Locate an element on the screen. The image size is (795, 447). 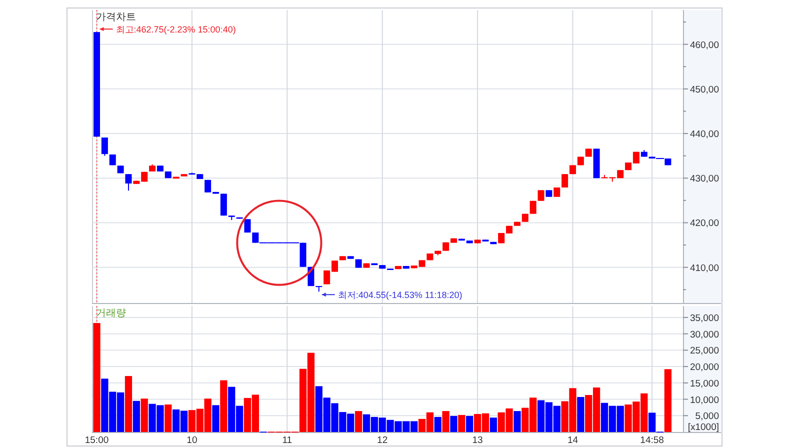
y-tick-label: 20,000 is located at coordinates (704, 368).